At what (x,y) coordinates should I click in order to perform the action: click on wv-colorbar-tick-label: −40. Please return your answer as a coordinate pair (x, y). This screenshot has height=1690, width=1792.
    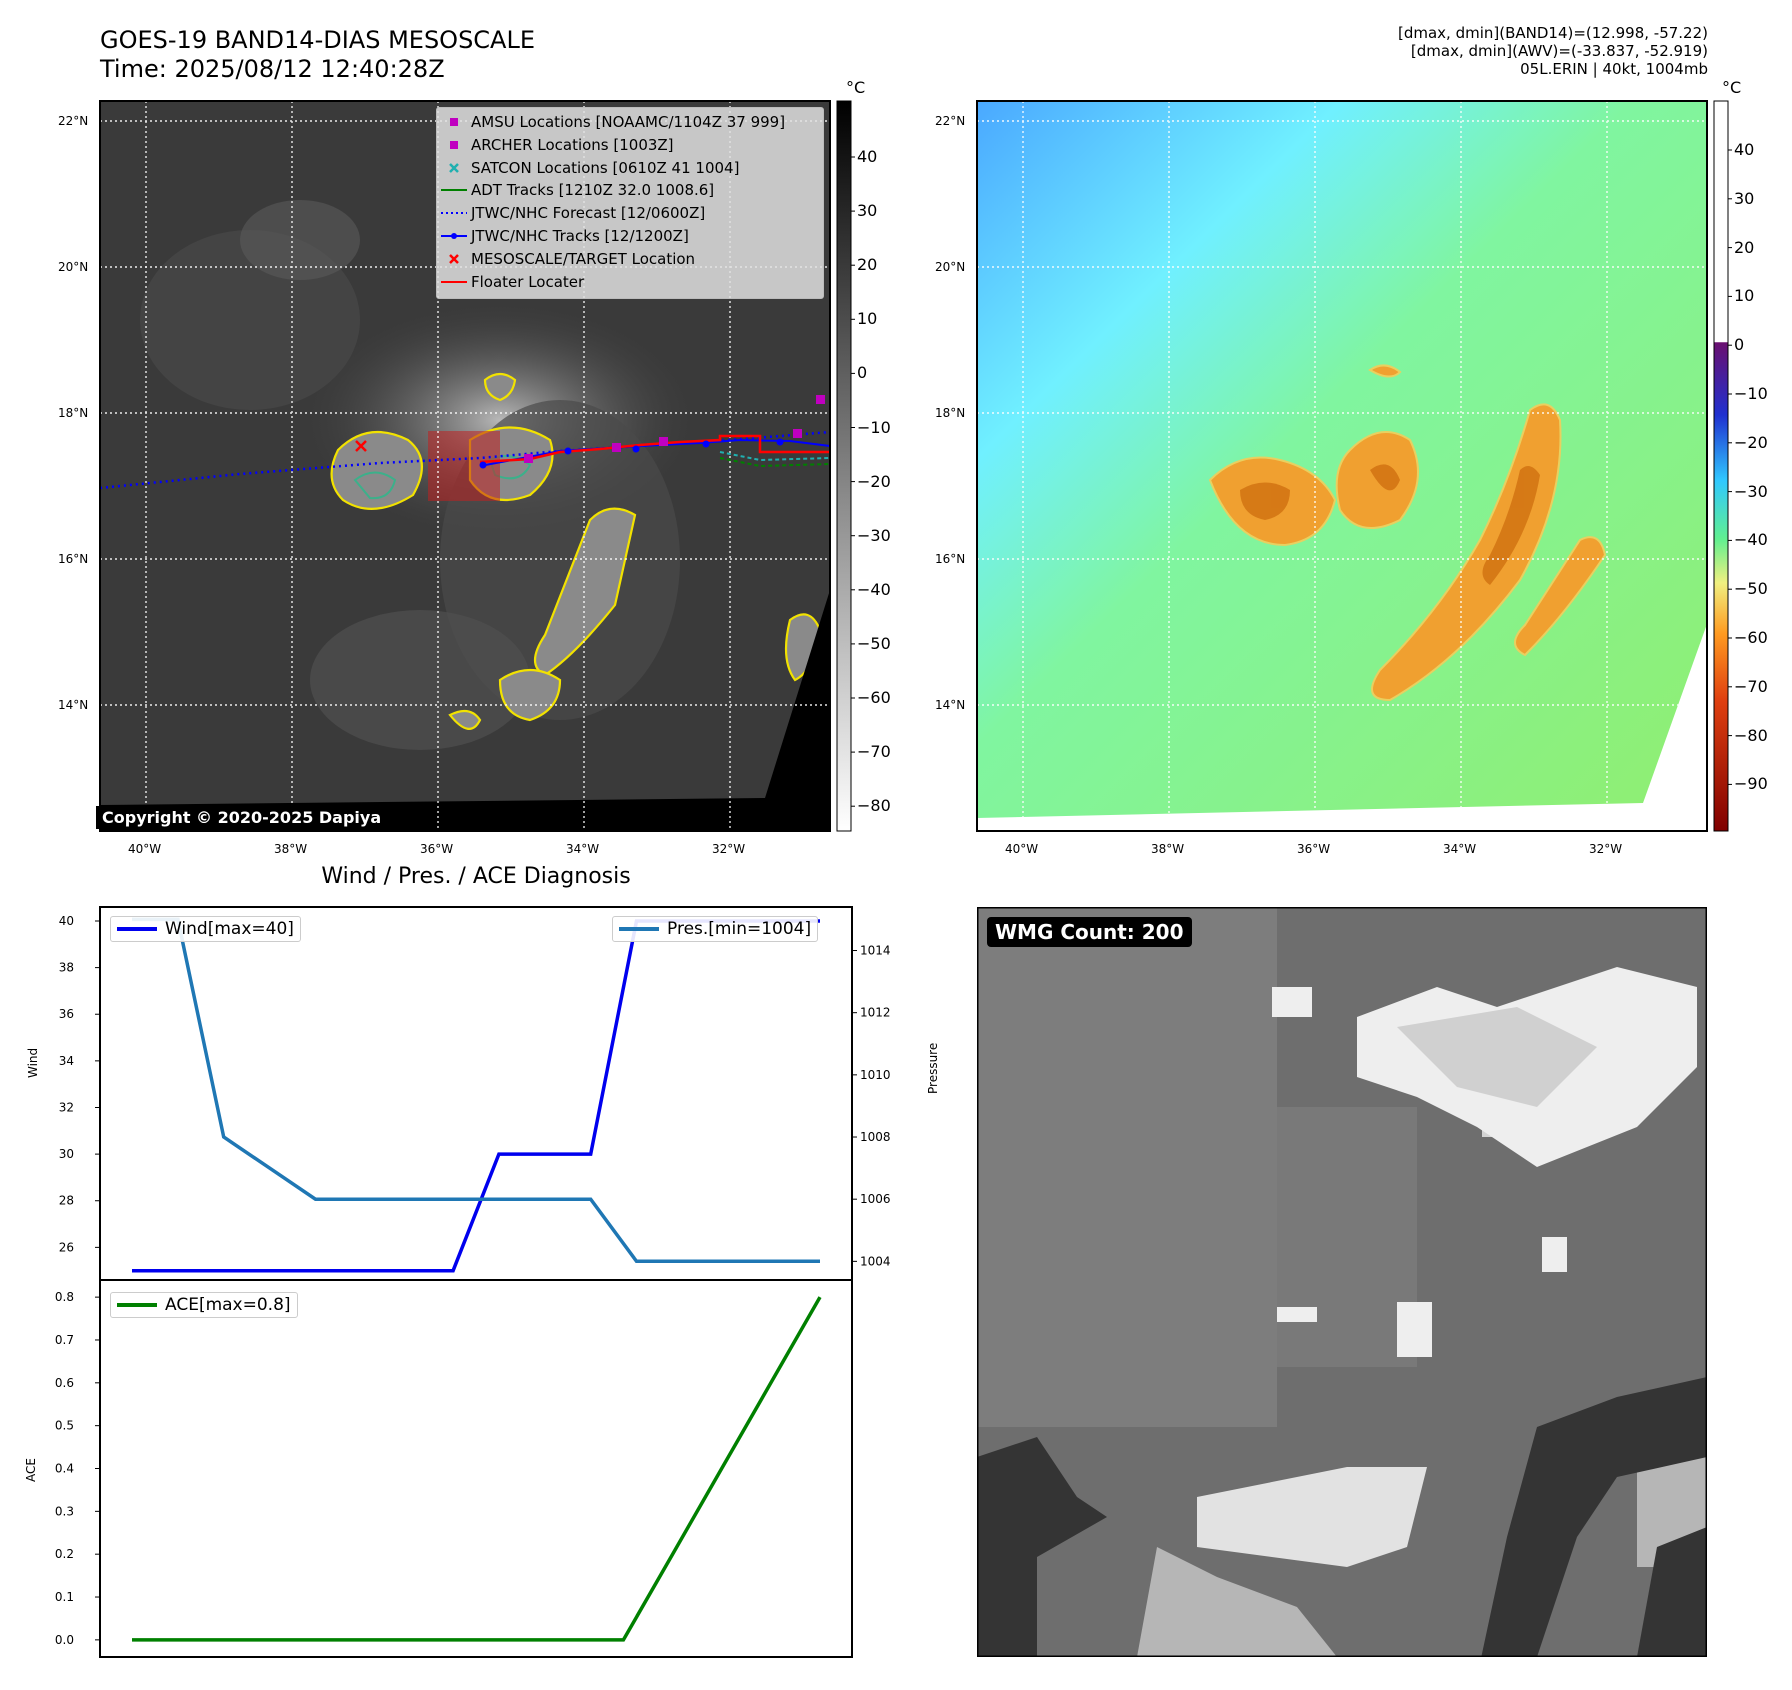
    Looking at the image, I should click on (1751, 540).